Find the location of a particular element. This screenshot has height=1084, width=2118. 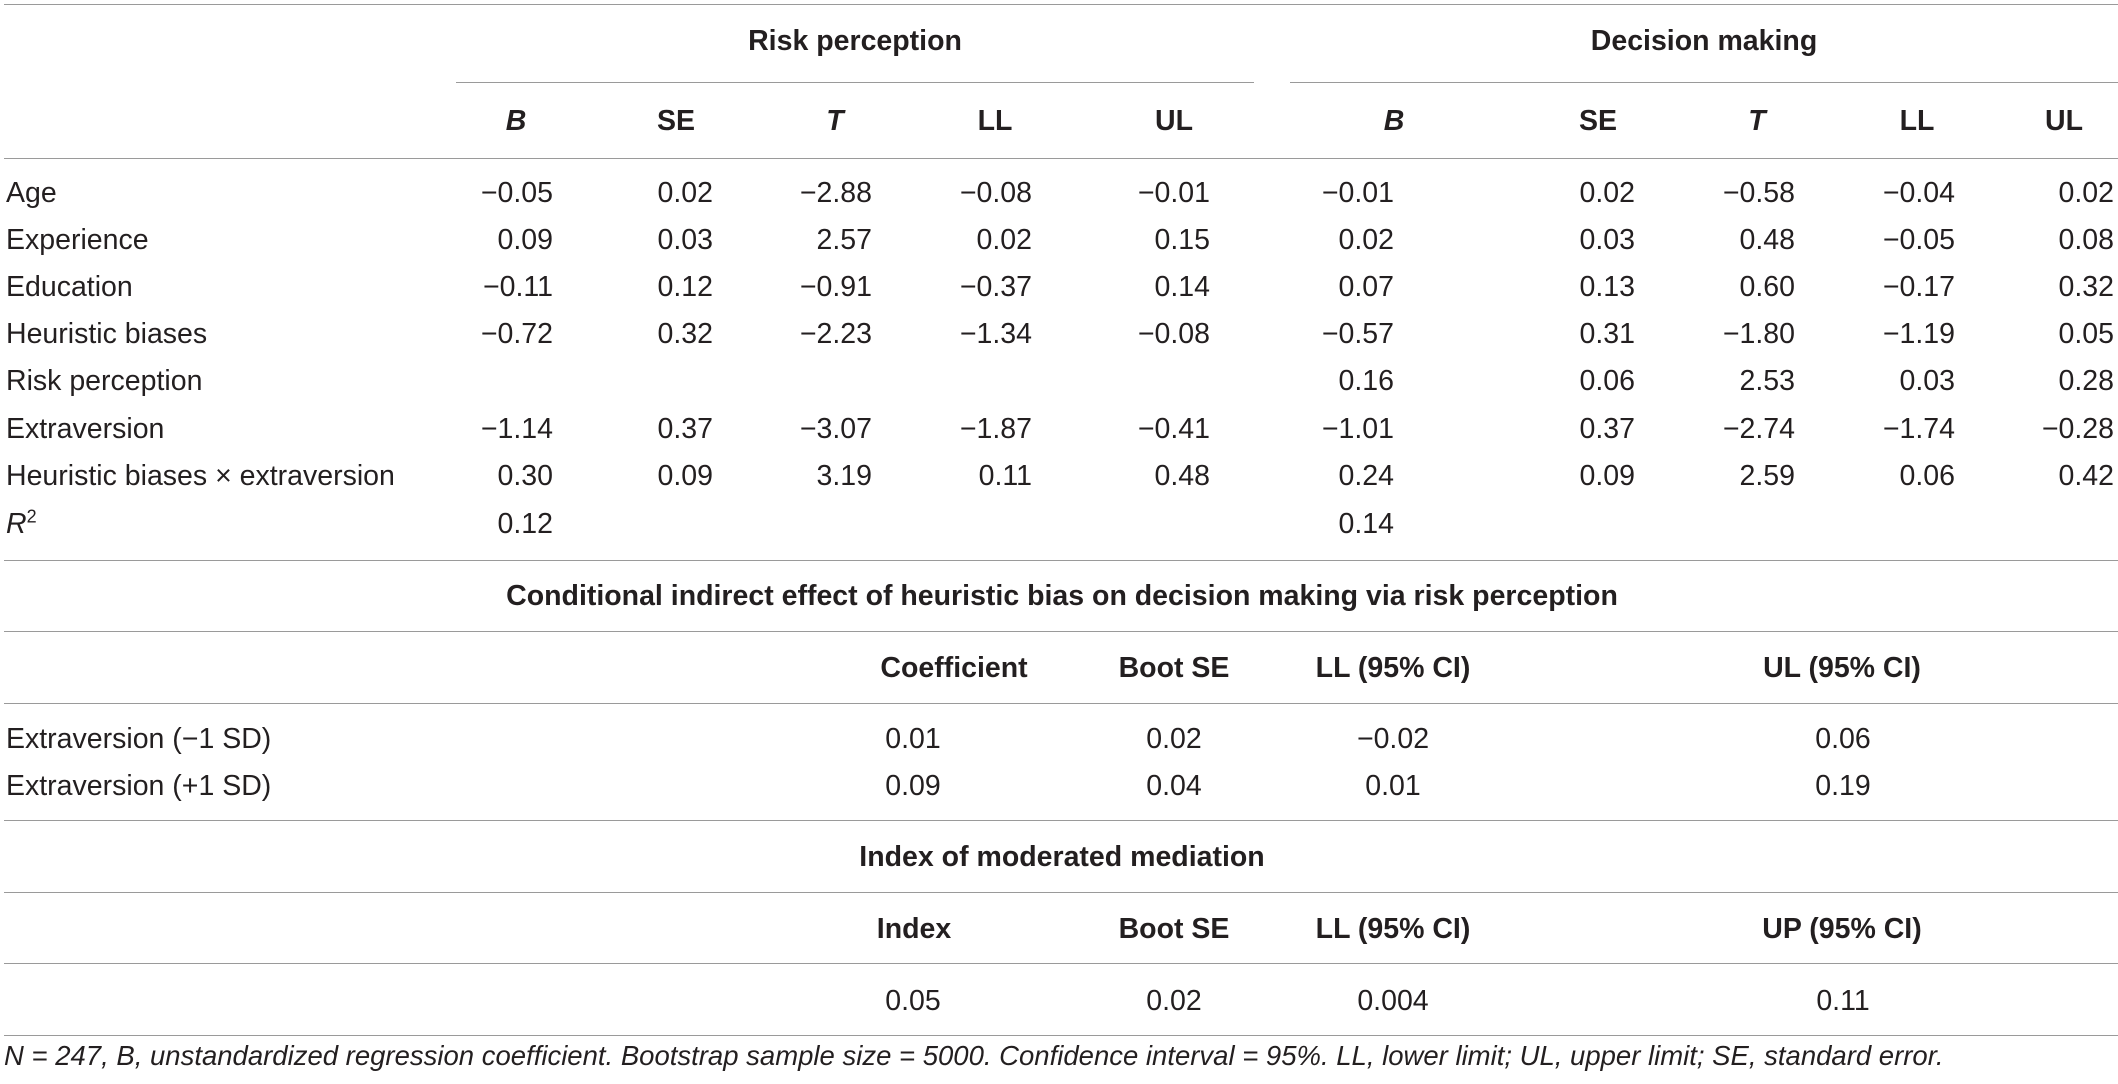

cell-decision-b: −0.01 is located at coordinates (1357, 193).